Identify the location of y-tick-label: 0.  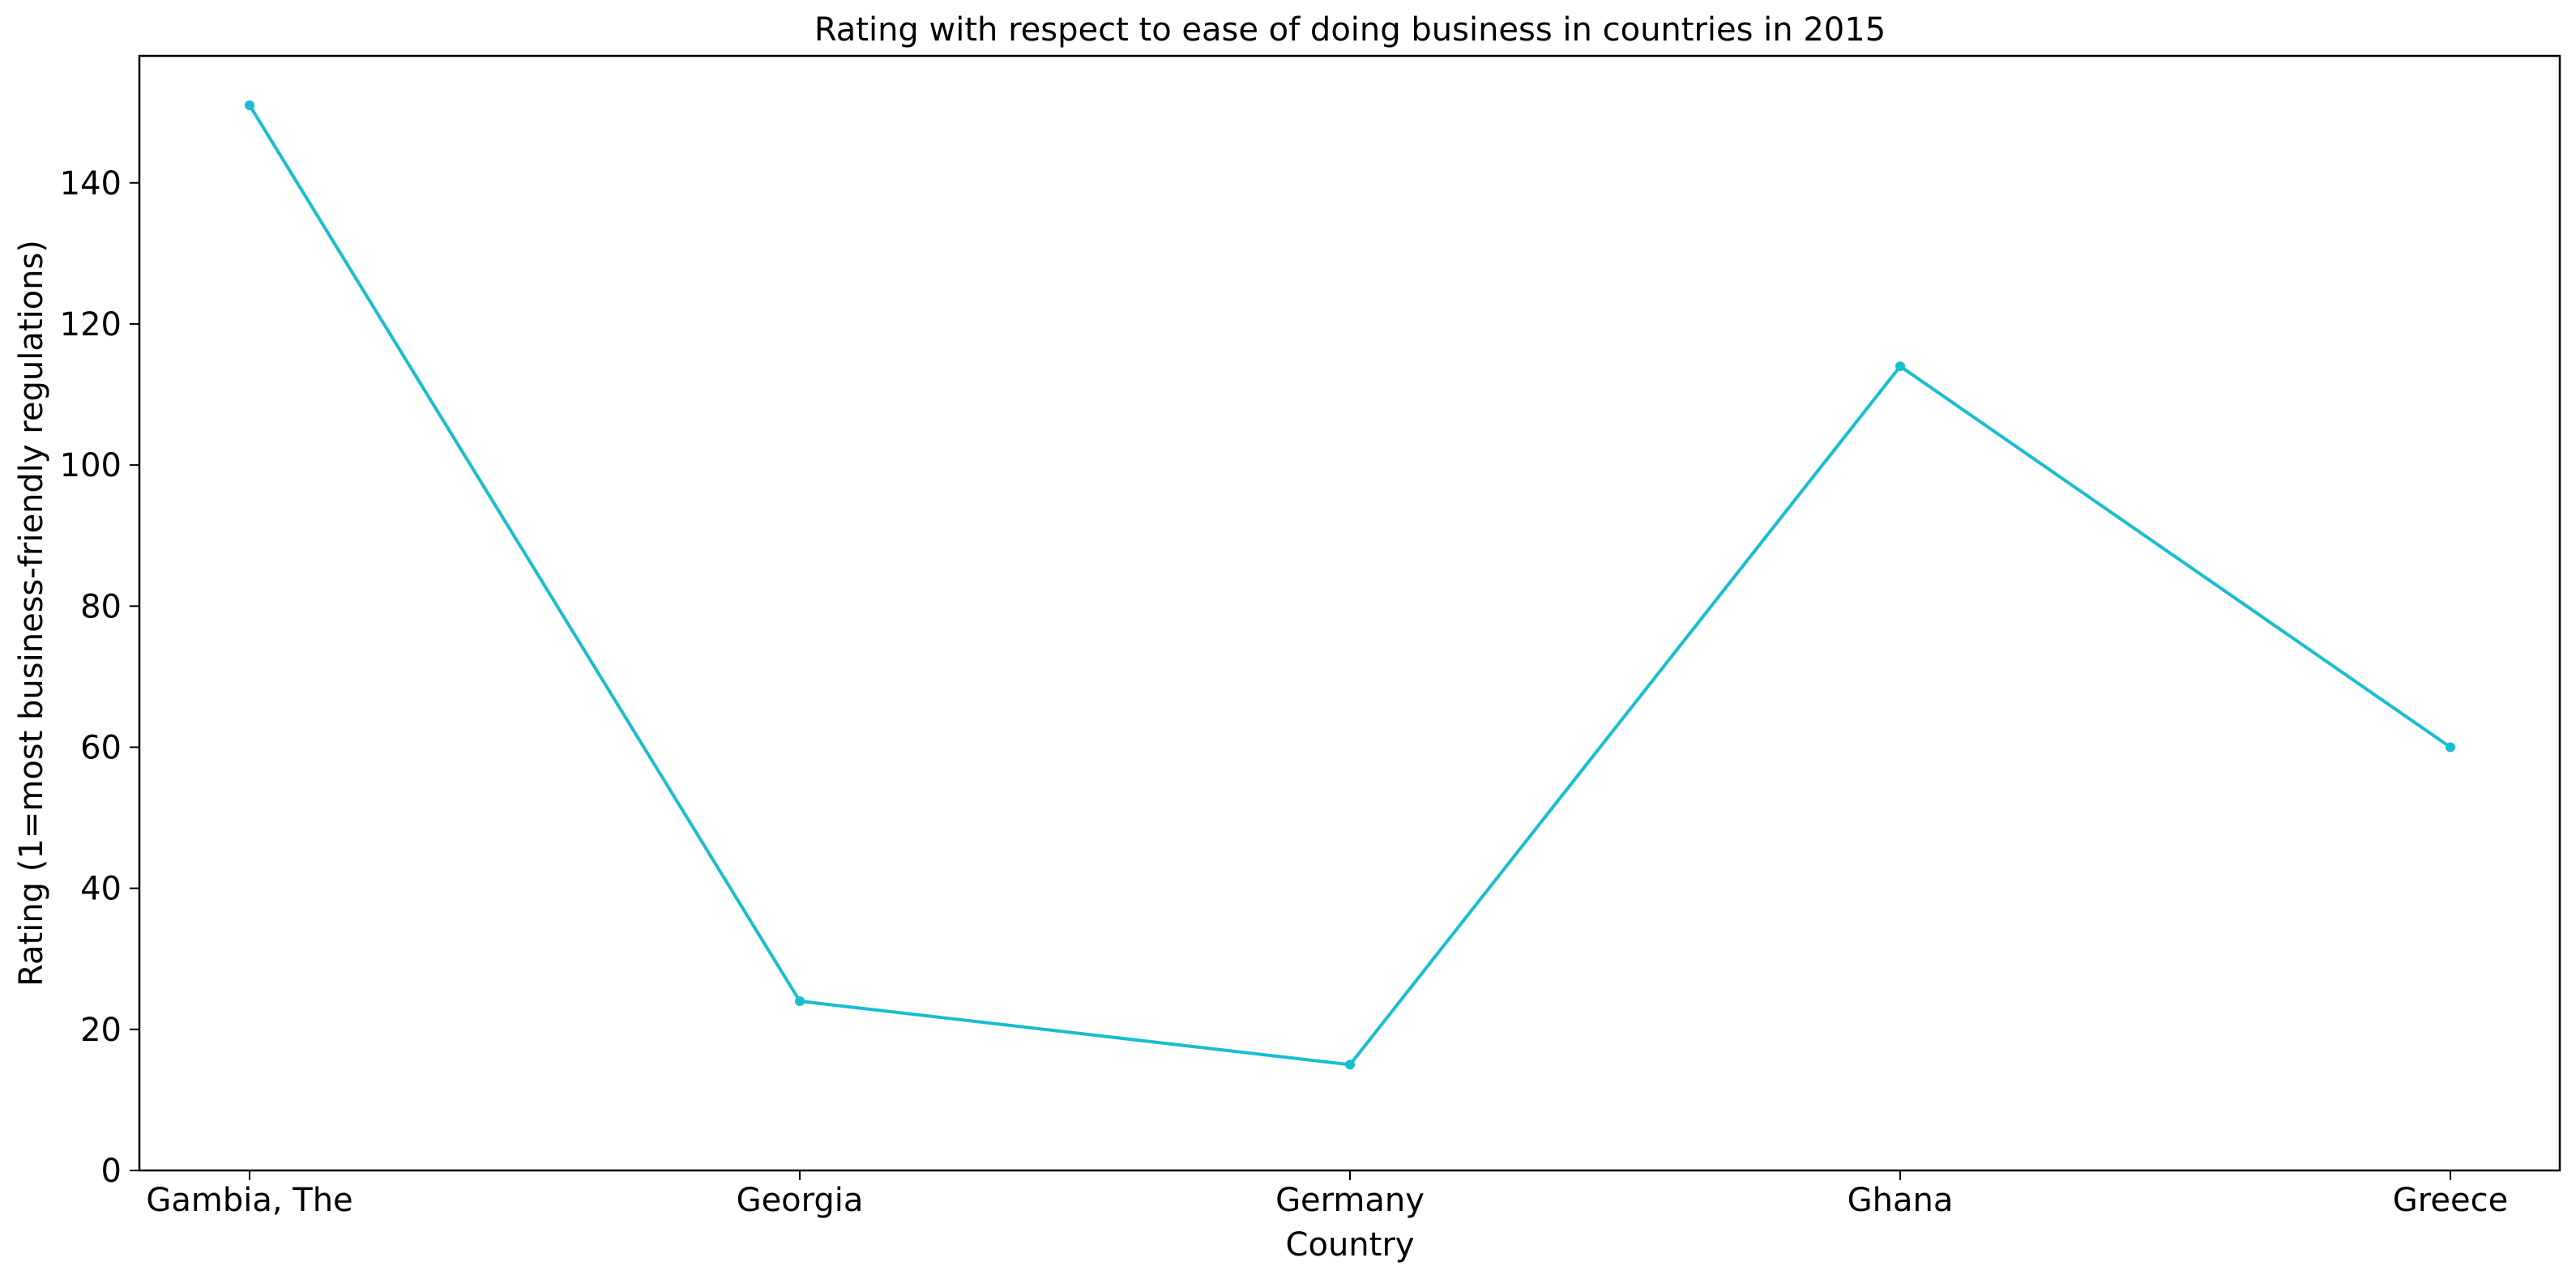
(111, 1171).